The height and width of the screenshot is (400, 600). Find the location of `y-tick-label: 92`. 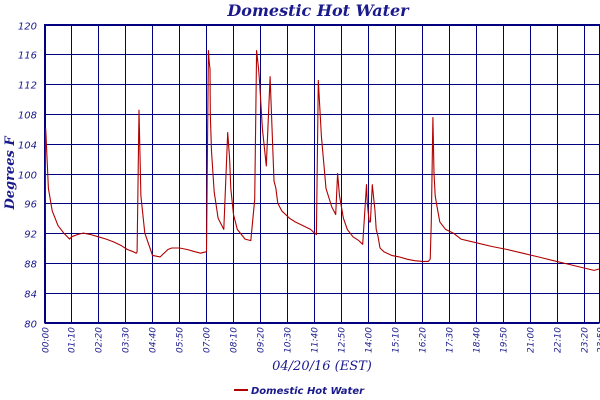

y-tick-label: 92 is located at coordinates (30, 235).